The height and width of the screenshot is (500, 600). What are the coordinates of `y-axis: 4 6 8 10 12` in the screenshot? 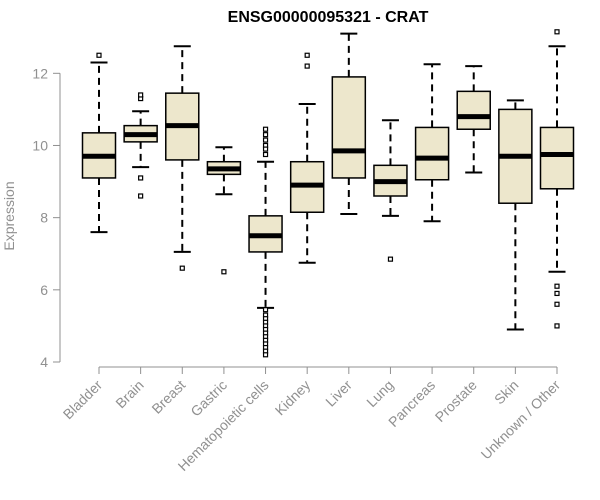 It's located at (46, 217).